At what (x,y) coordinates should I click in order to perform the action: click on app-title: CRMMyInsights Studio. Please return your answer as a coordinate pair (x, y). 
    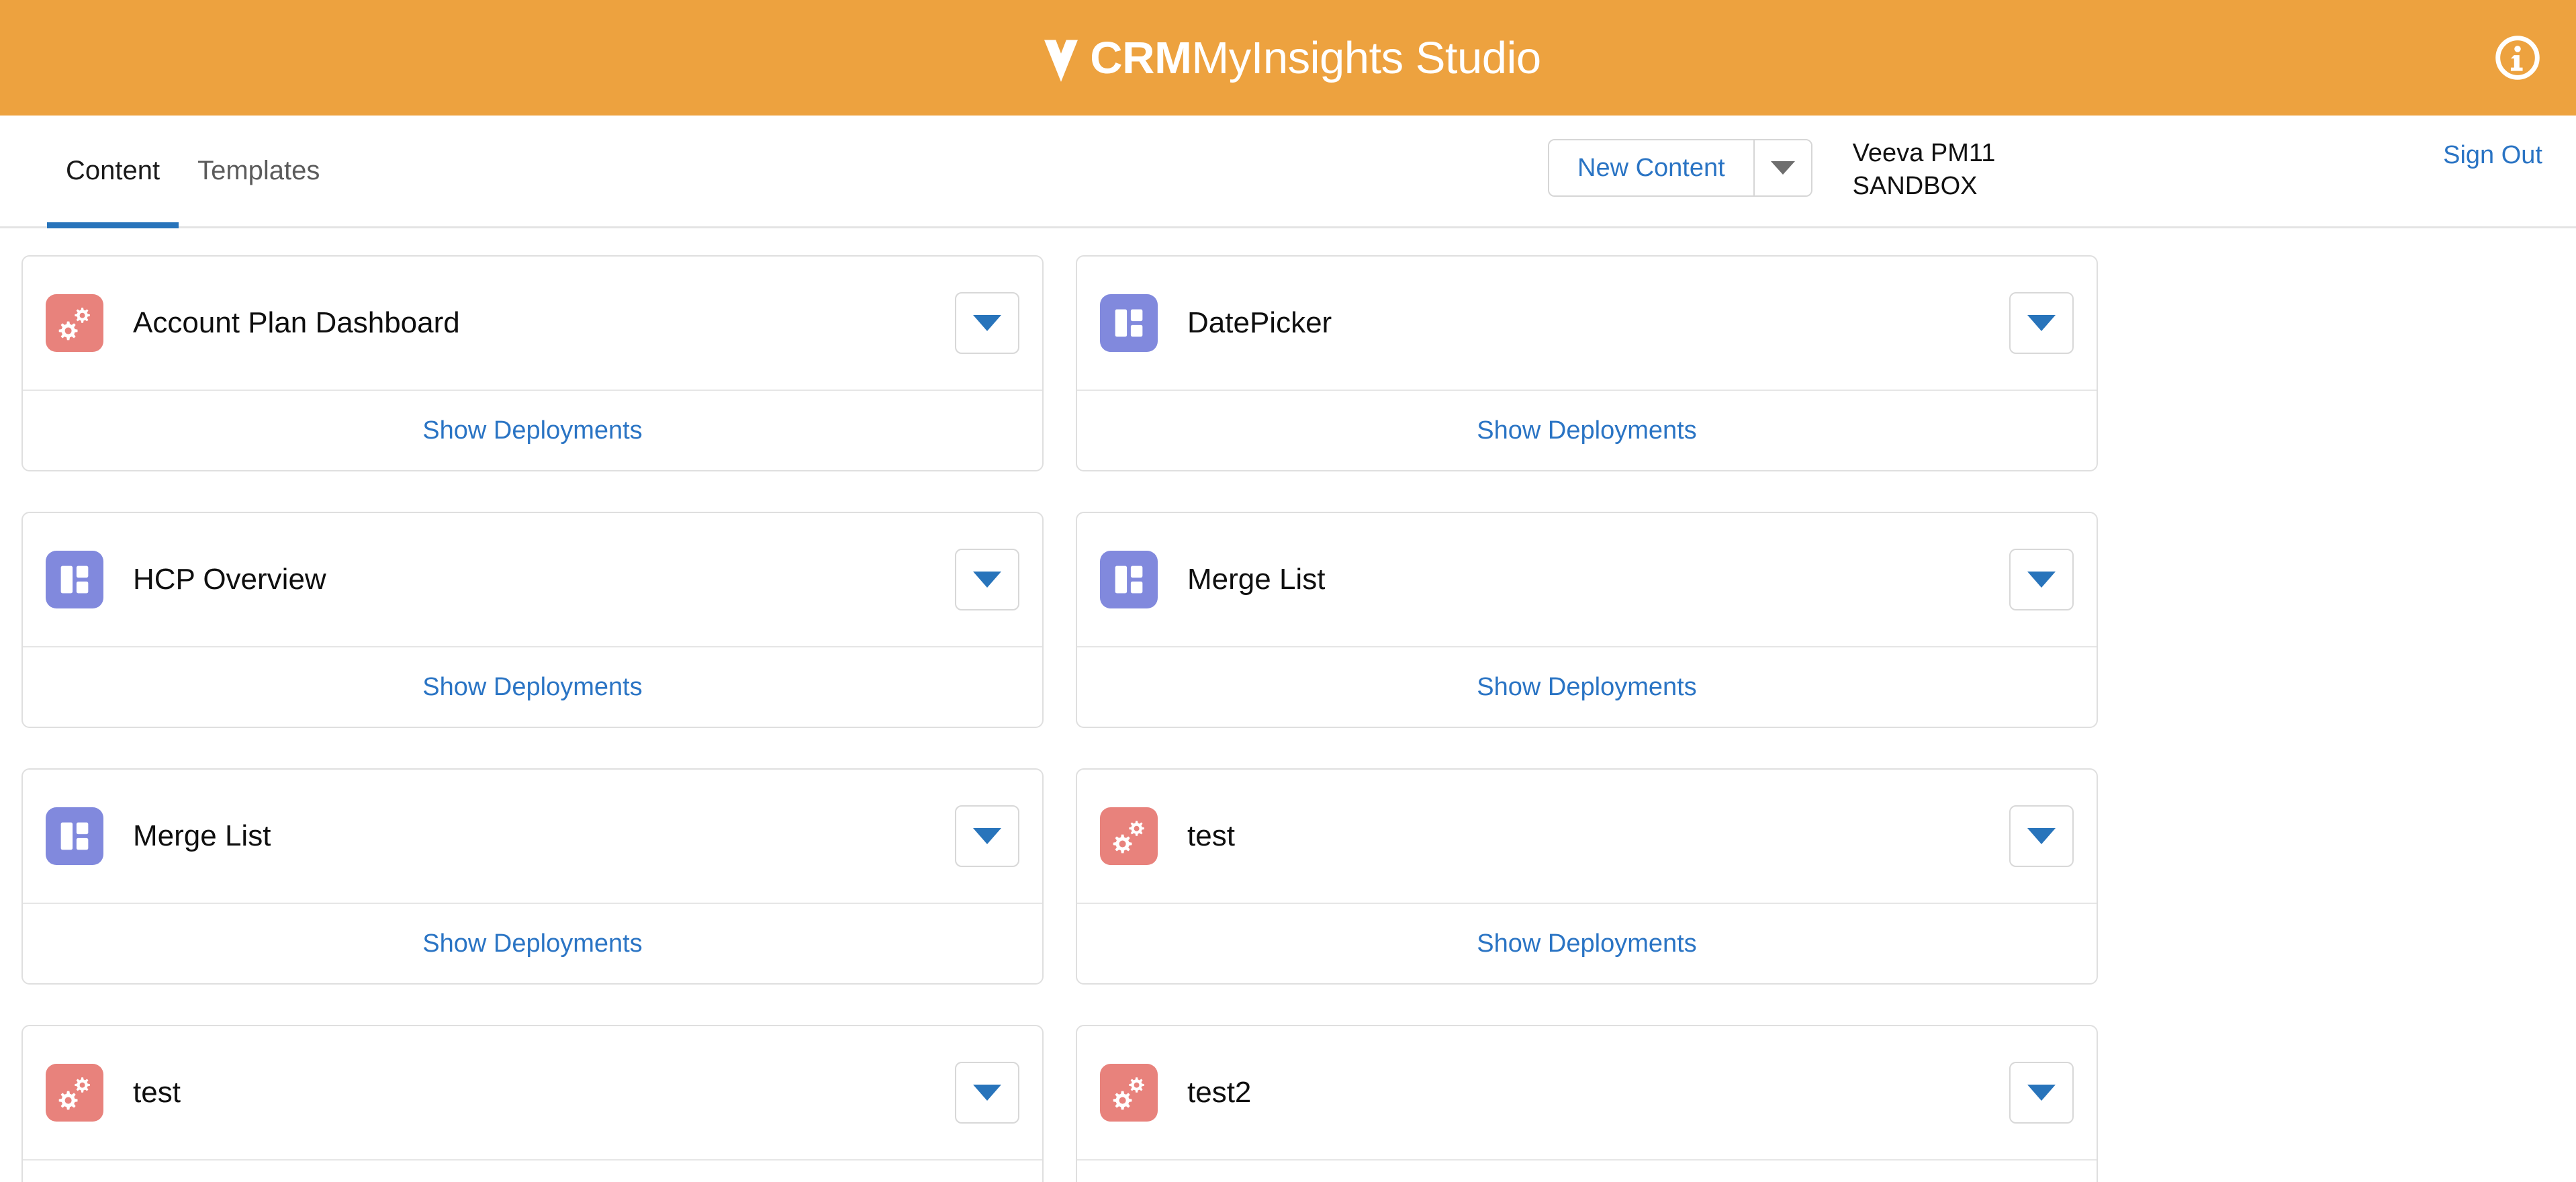
    Looking at the image, I should click on (1315, 58).